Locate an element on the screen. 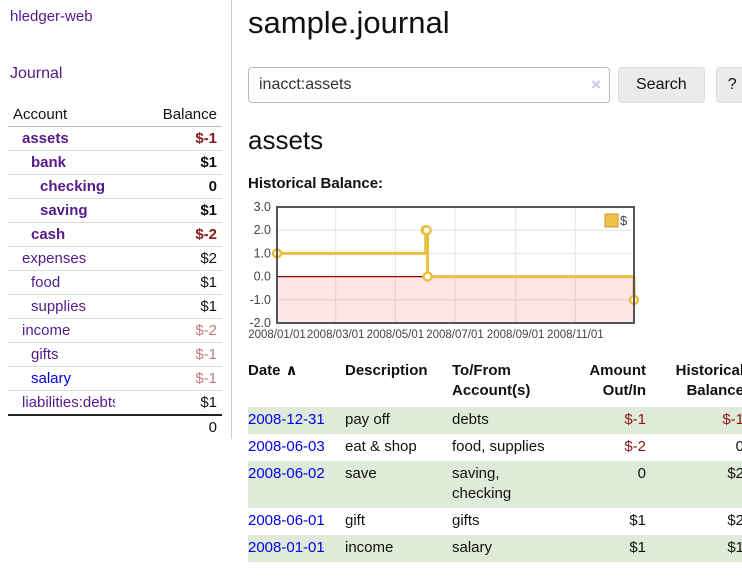 The width and height of the screenshot is (742, 582). transaction-accounts: debts is located at coordinates (470, 419).